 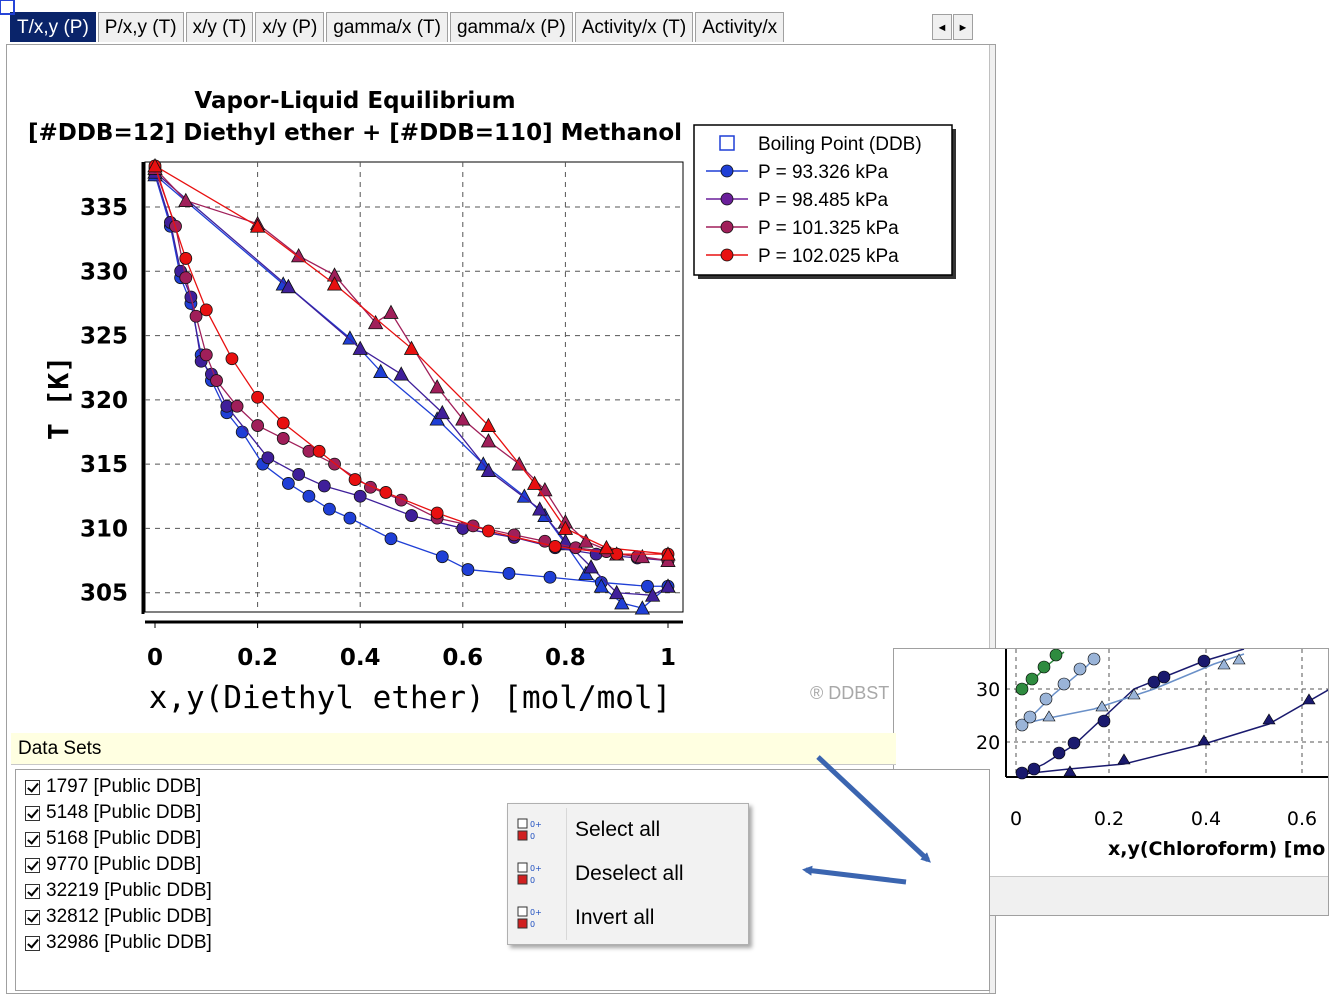 I want to click on legend-label: Boiling Point (DDB), so click(x=840, y=144).